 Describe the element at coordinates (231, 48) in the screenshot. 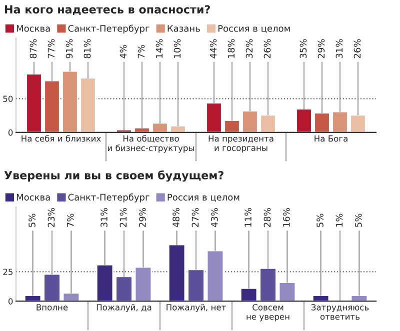

I see `data-label: 18%` at that location.